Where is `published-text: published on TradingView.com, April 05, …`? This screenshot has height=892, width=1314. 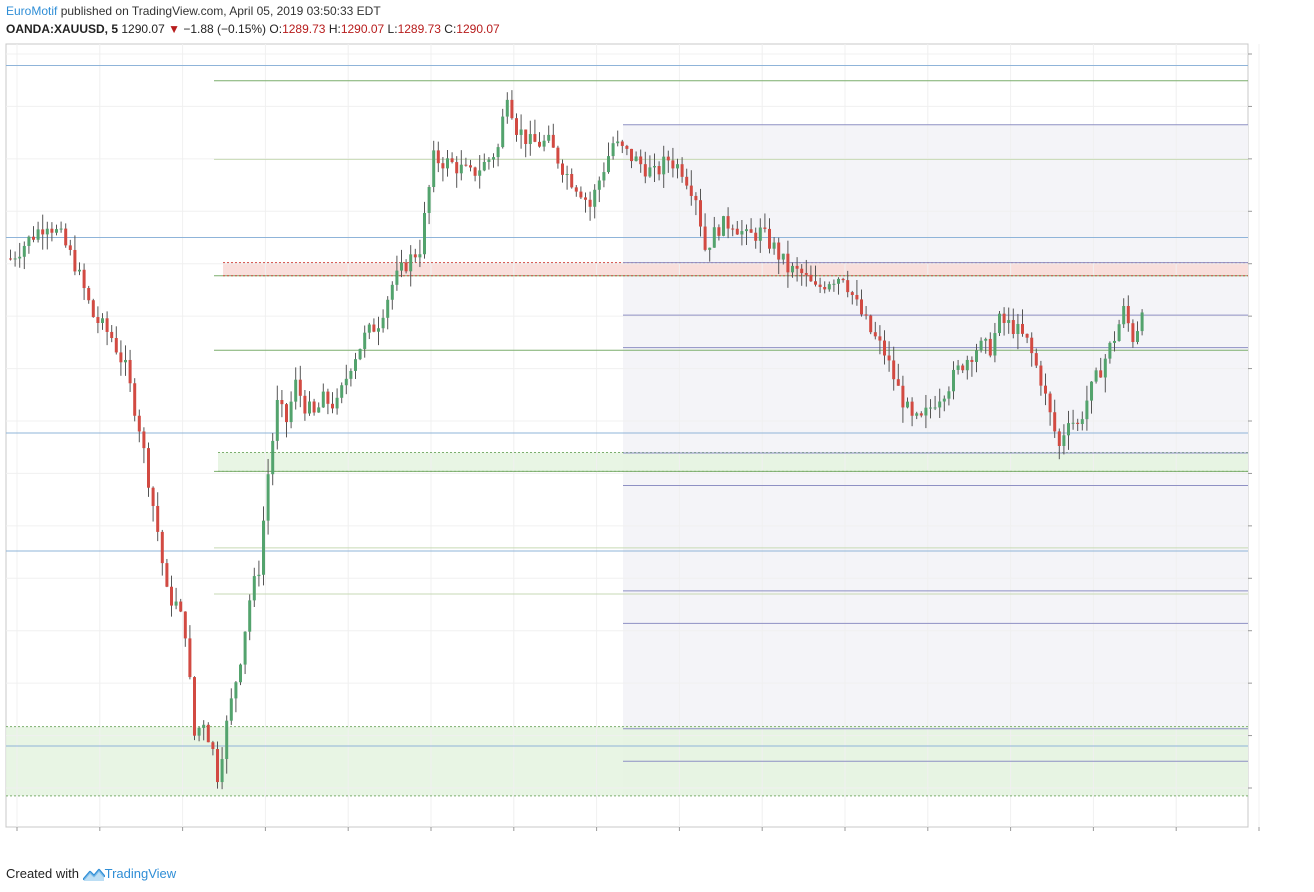 published-text: published on TradingView.com, April 05, … is located at coordinates (219, 11).